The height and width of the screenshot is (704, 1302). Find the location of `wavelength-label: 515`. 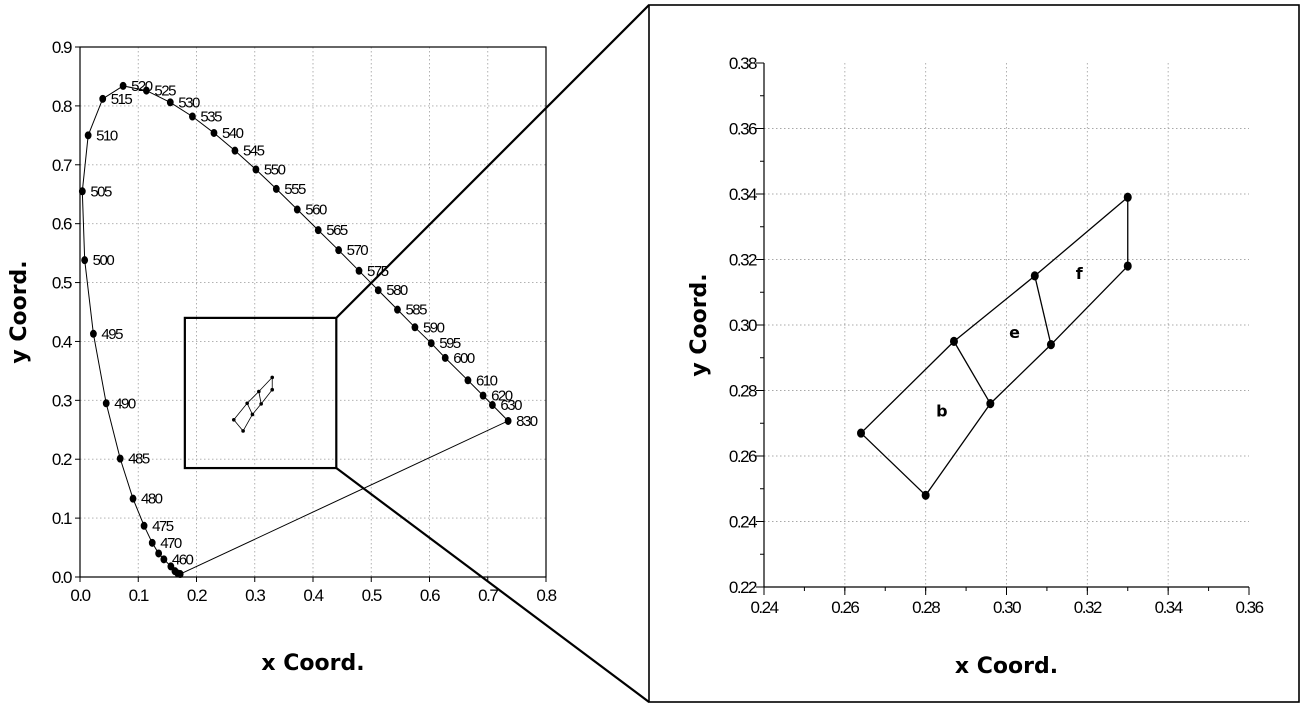

wavelength-label: 515 is located at coordinates (122, 99).